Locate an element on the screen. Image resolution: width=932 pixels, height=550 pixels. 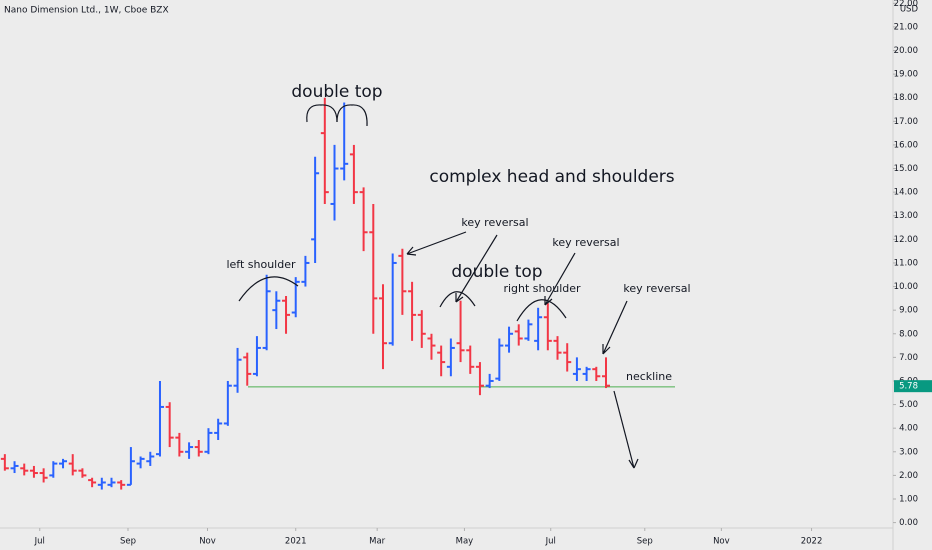
x-tick-label: Mar is located at coordinates (377, 542).